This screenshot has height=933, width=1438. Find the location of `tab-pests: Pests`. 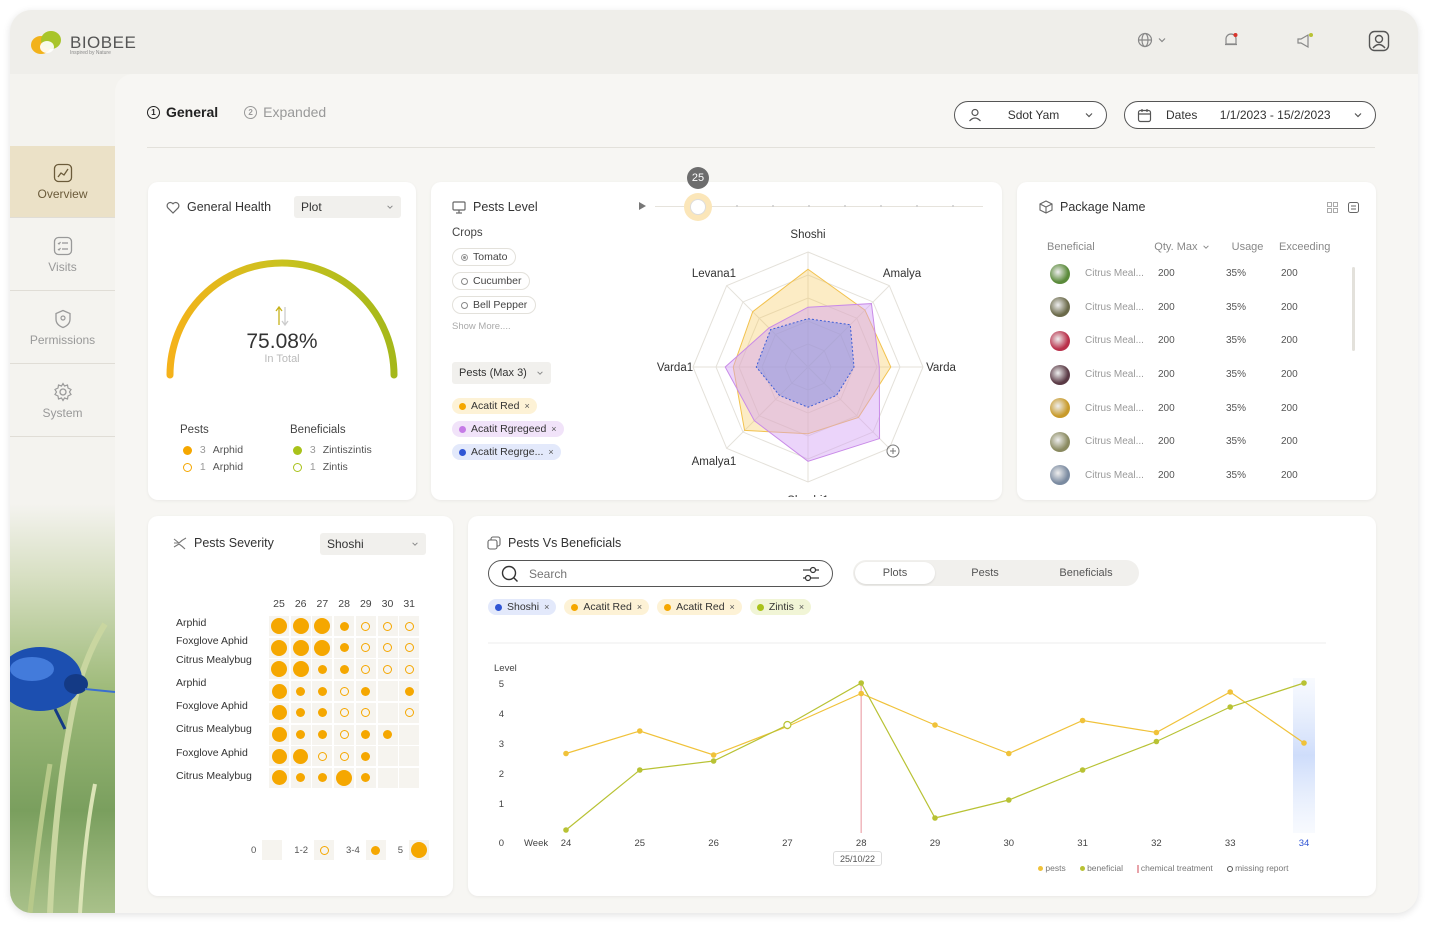

tab-pests: Pests is located at coordinates (985, 573).